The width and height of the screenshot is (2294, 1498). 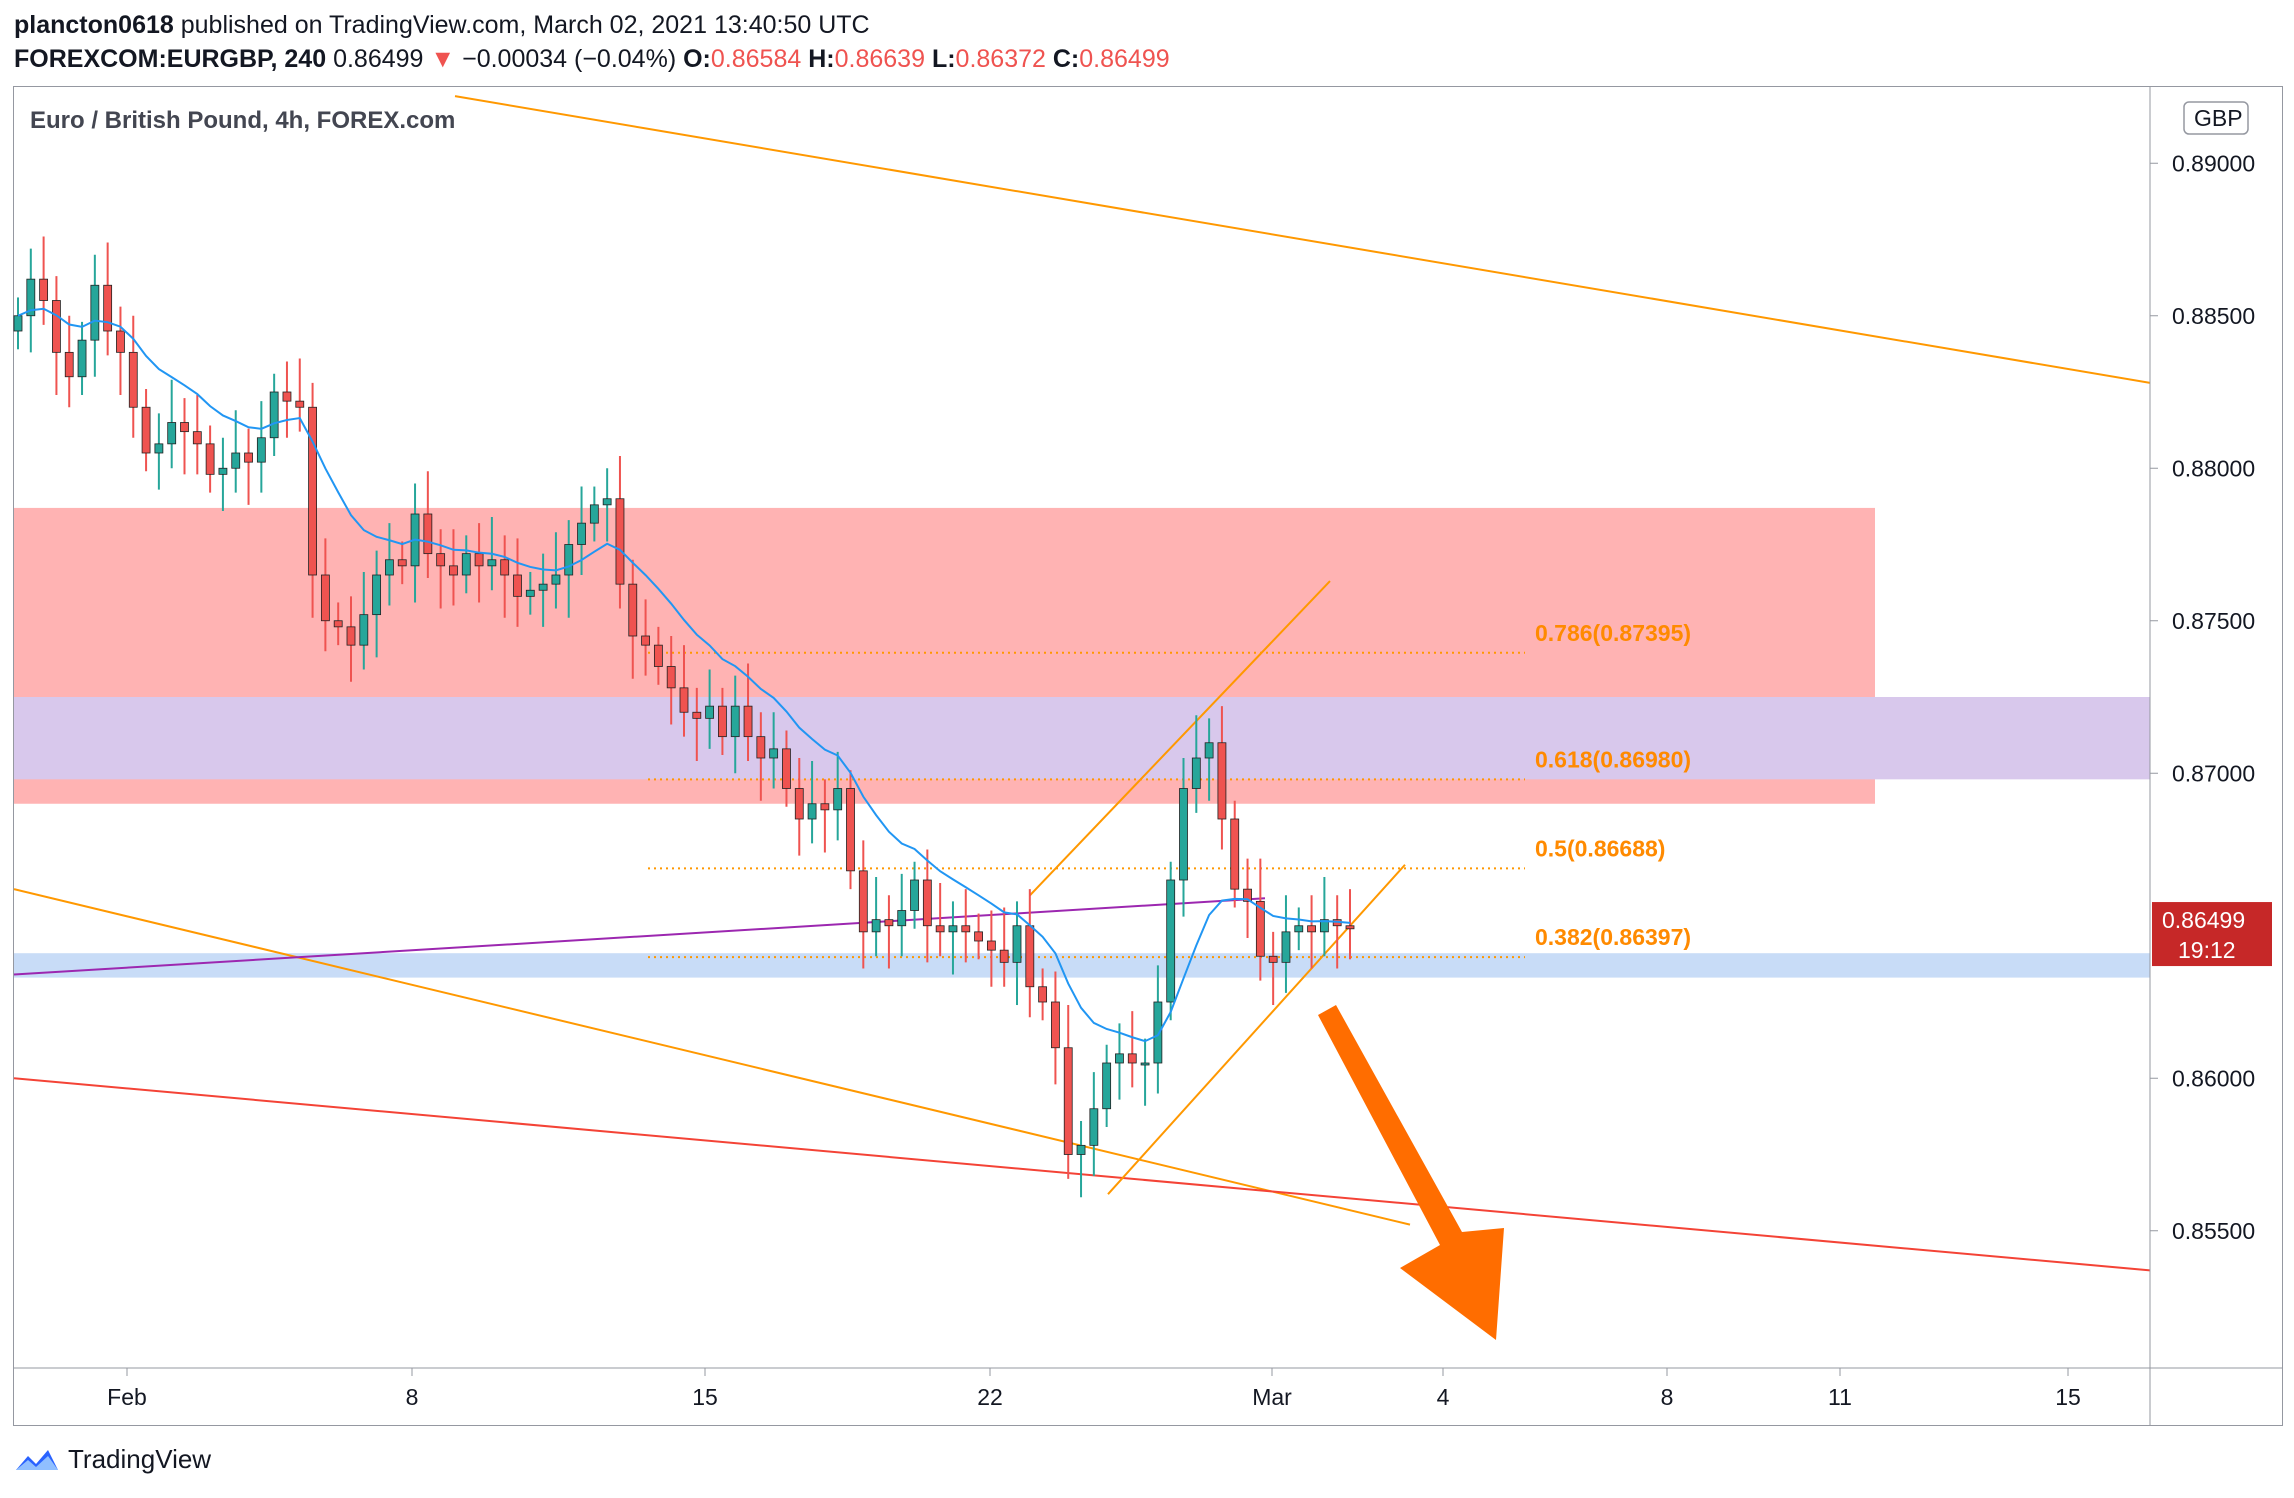 What do you see at coordinates (1302, 239) in the screenshot?
I see `trendline-upper-orange` at bounding box center [1302, 239].